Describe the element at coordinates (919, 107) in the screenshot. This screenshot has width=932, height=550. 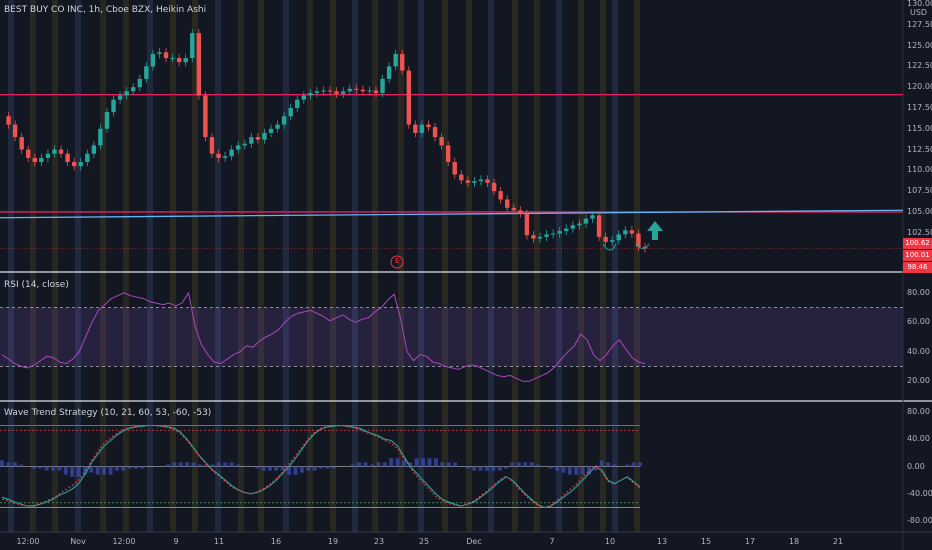
I see `price-tick-label: 117.50` at that location.